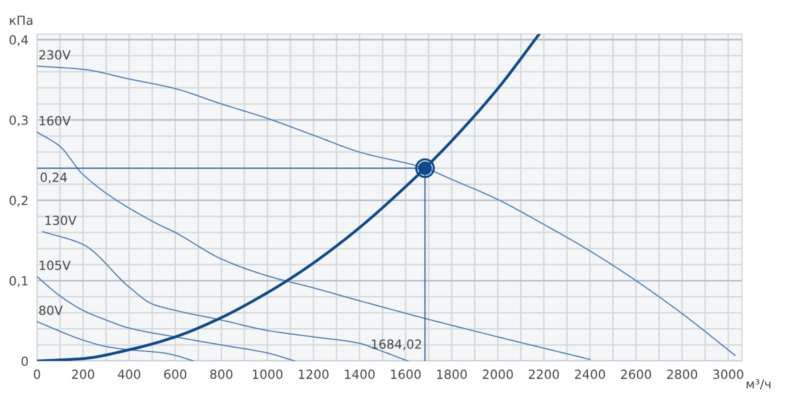 The height and width of the screenshot is (395, 798). I want to click on x-axis-title: м³/ч, so click(758, 384).